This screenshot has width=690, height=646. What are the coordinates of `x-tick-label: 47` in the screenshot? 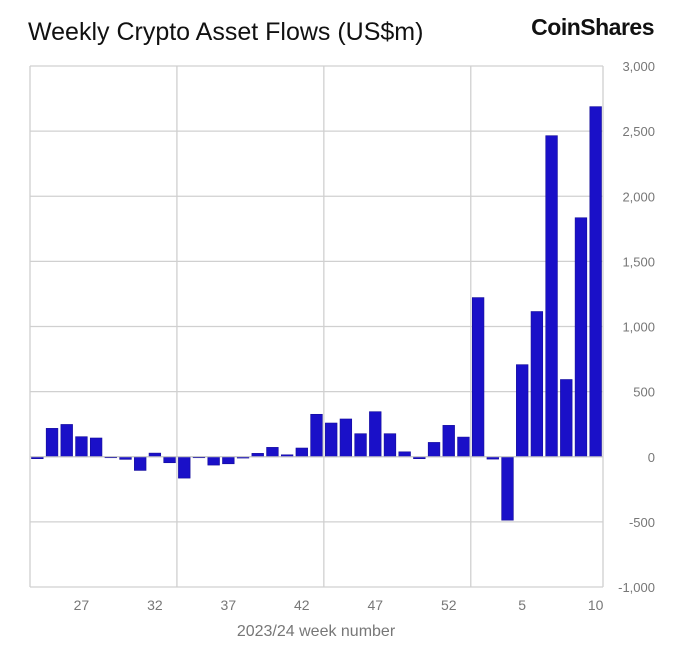 It's located at (375, 605).